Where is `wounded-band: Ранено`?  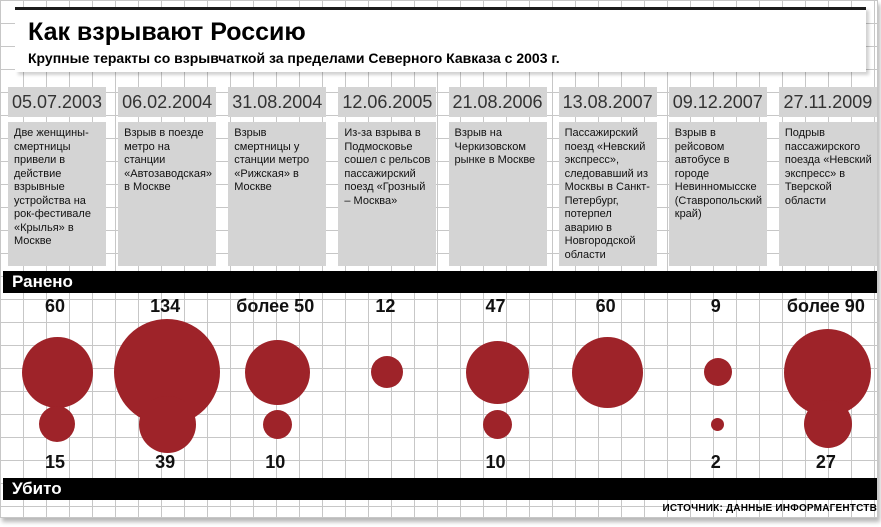
wounded-band: Ранено is located at coordinates (440, 282).